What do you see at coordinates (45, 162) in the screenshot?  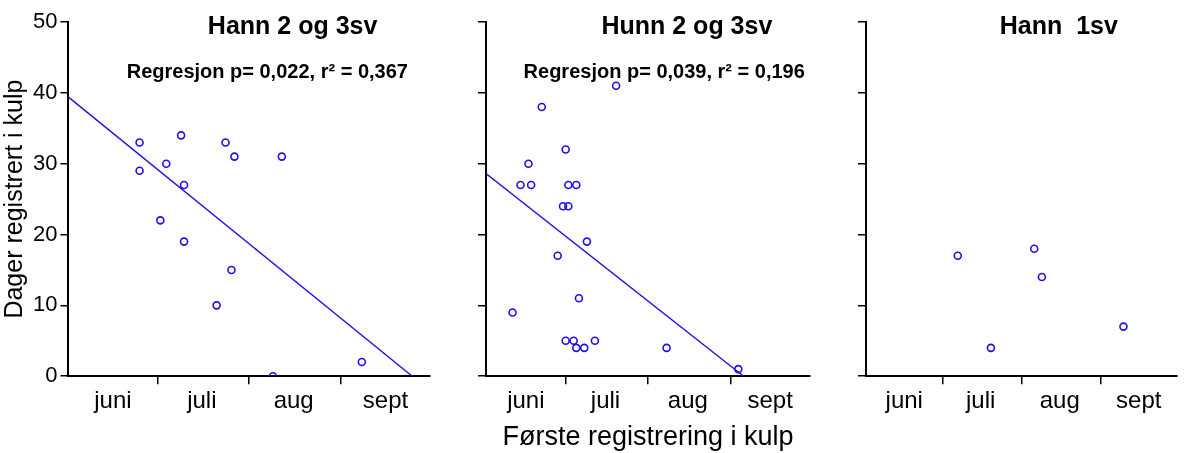 I see `y-tick-label: 30` at bounding box center [45, 162].